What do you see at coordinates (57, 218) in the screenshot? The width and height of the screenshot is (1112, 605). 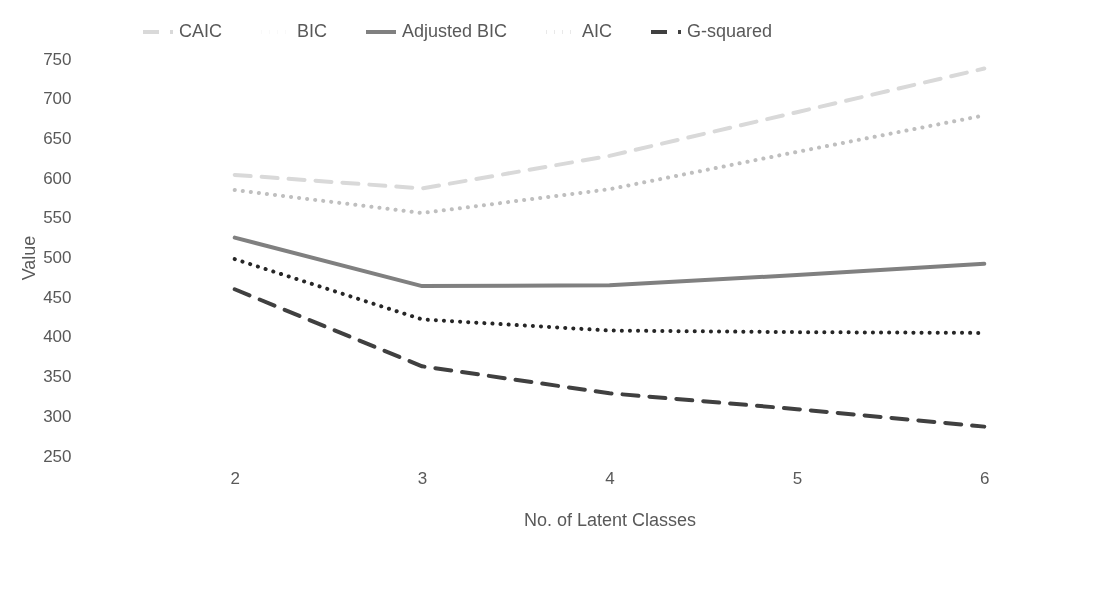 I see `y-tick-label: 550` at bounding box center [57, 218].